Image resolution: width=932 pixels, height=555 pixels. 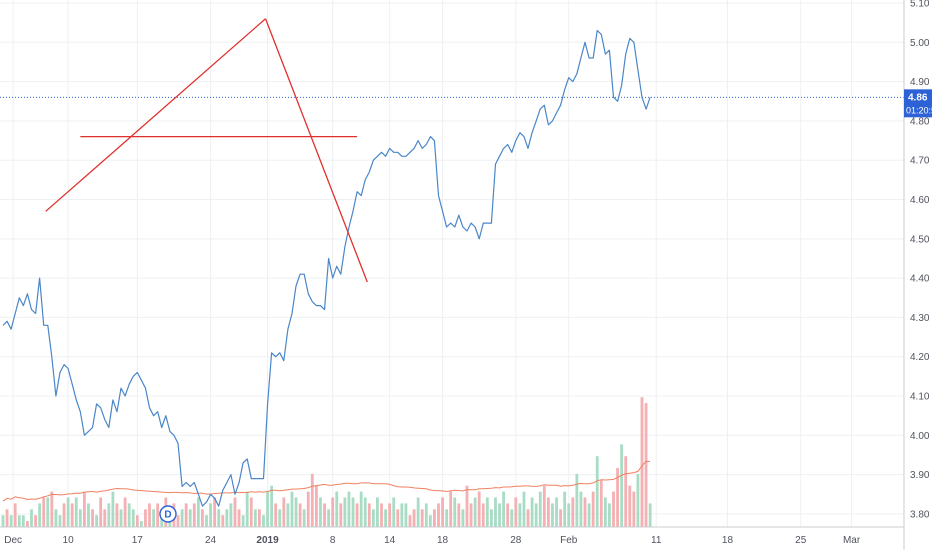 I want to click on volume-moving-average-line, so click(x=326, y=481).